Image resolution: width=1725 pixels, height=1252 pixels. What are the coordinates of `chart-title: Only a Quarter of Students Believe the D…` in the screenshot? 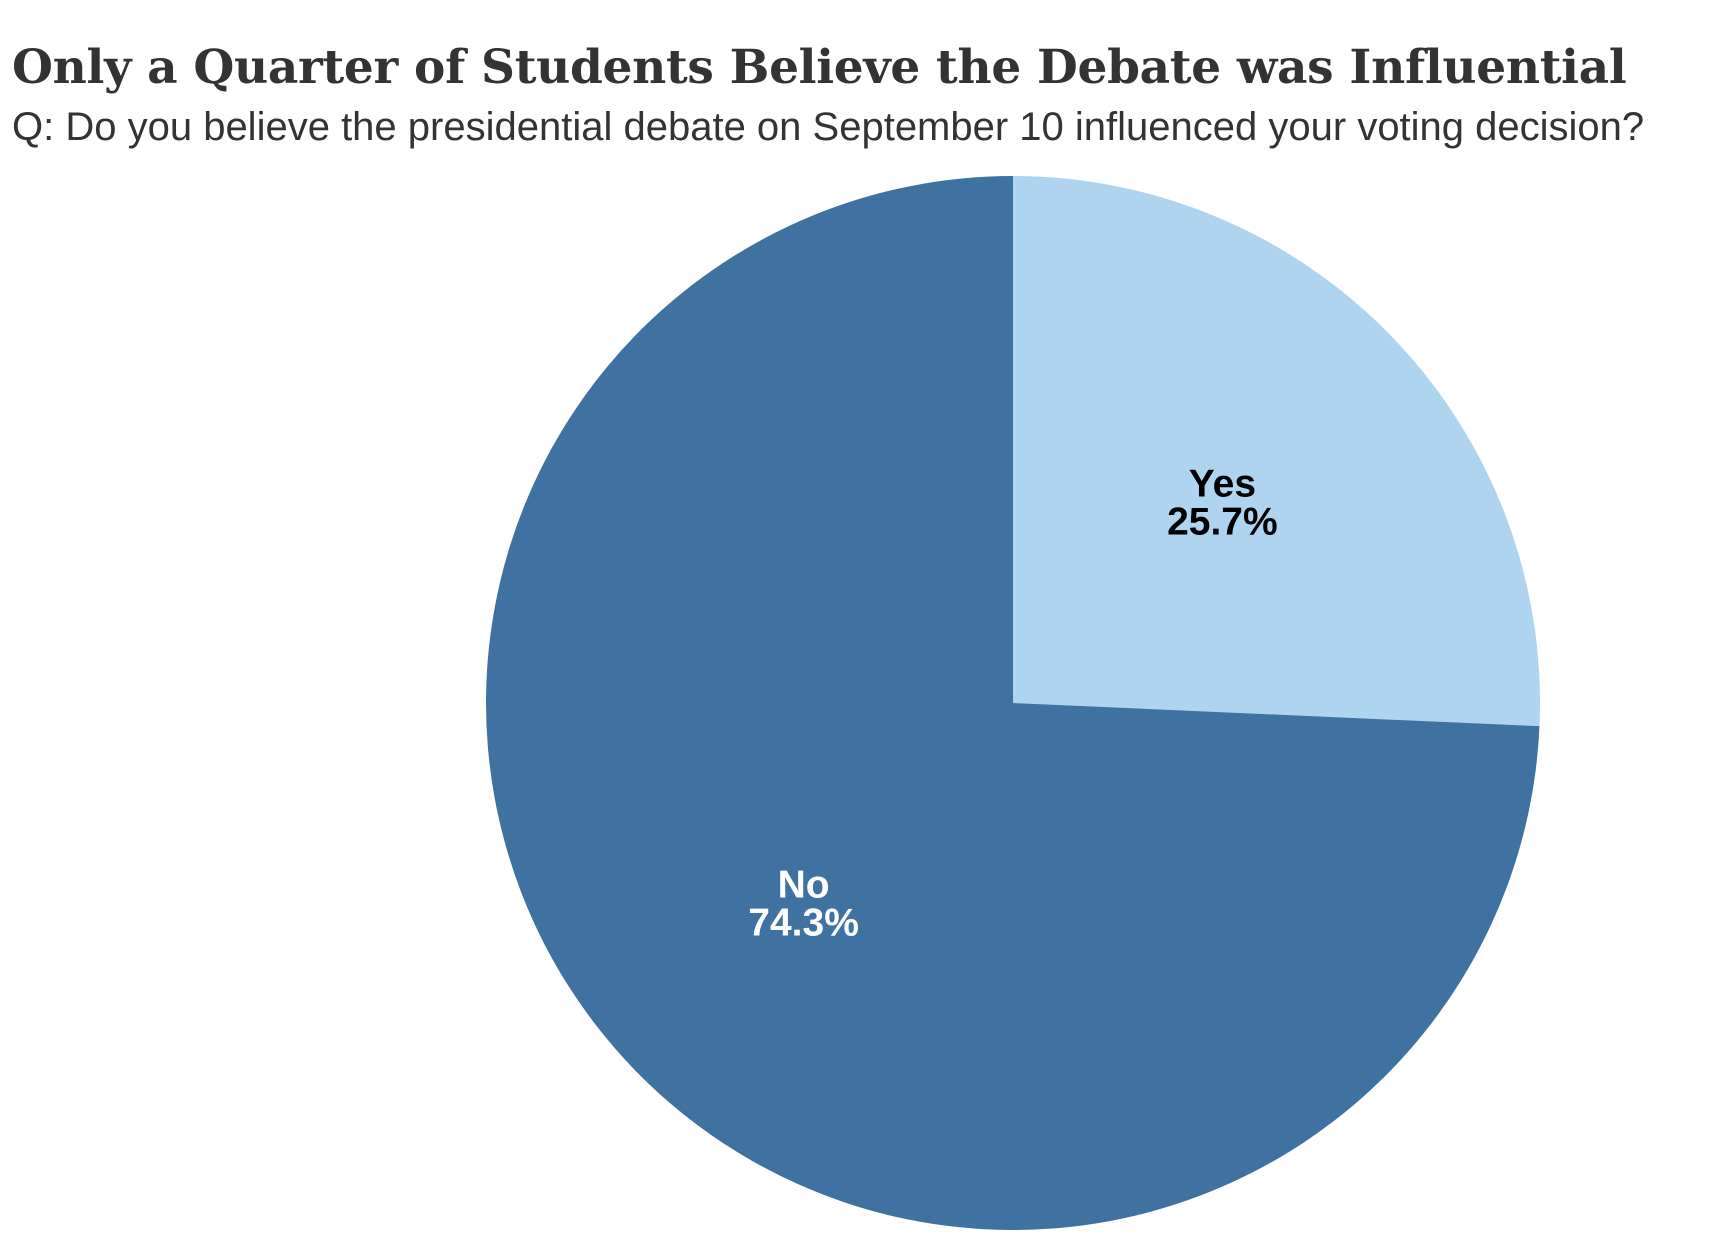 It's located at (819, 67).